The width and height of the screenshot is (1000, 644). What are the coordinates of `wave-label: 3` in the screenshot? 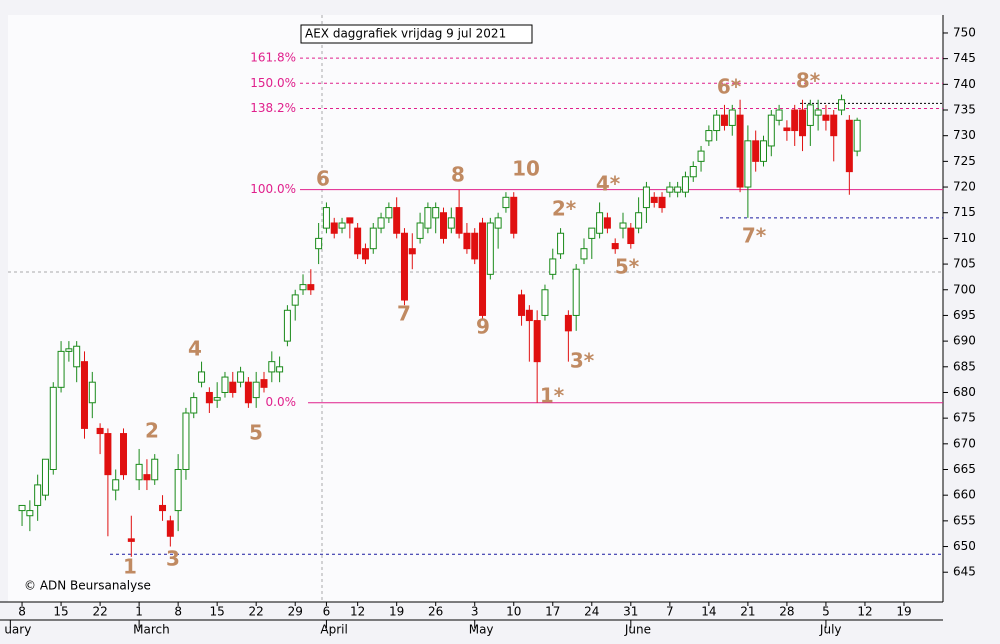 It's located at (173, 559).